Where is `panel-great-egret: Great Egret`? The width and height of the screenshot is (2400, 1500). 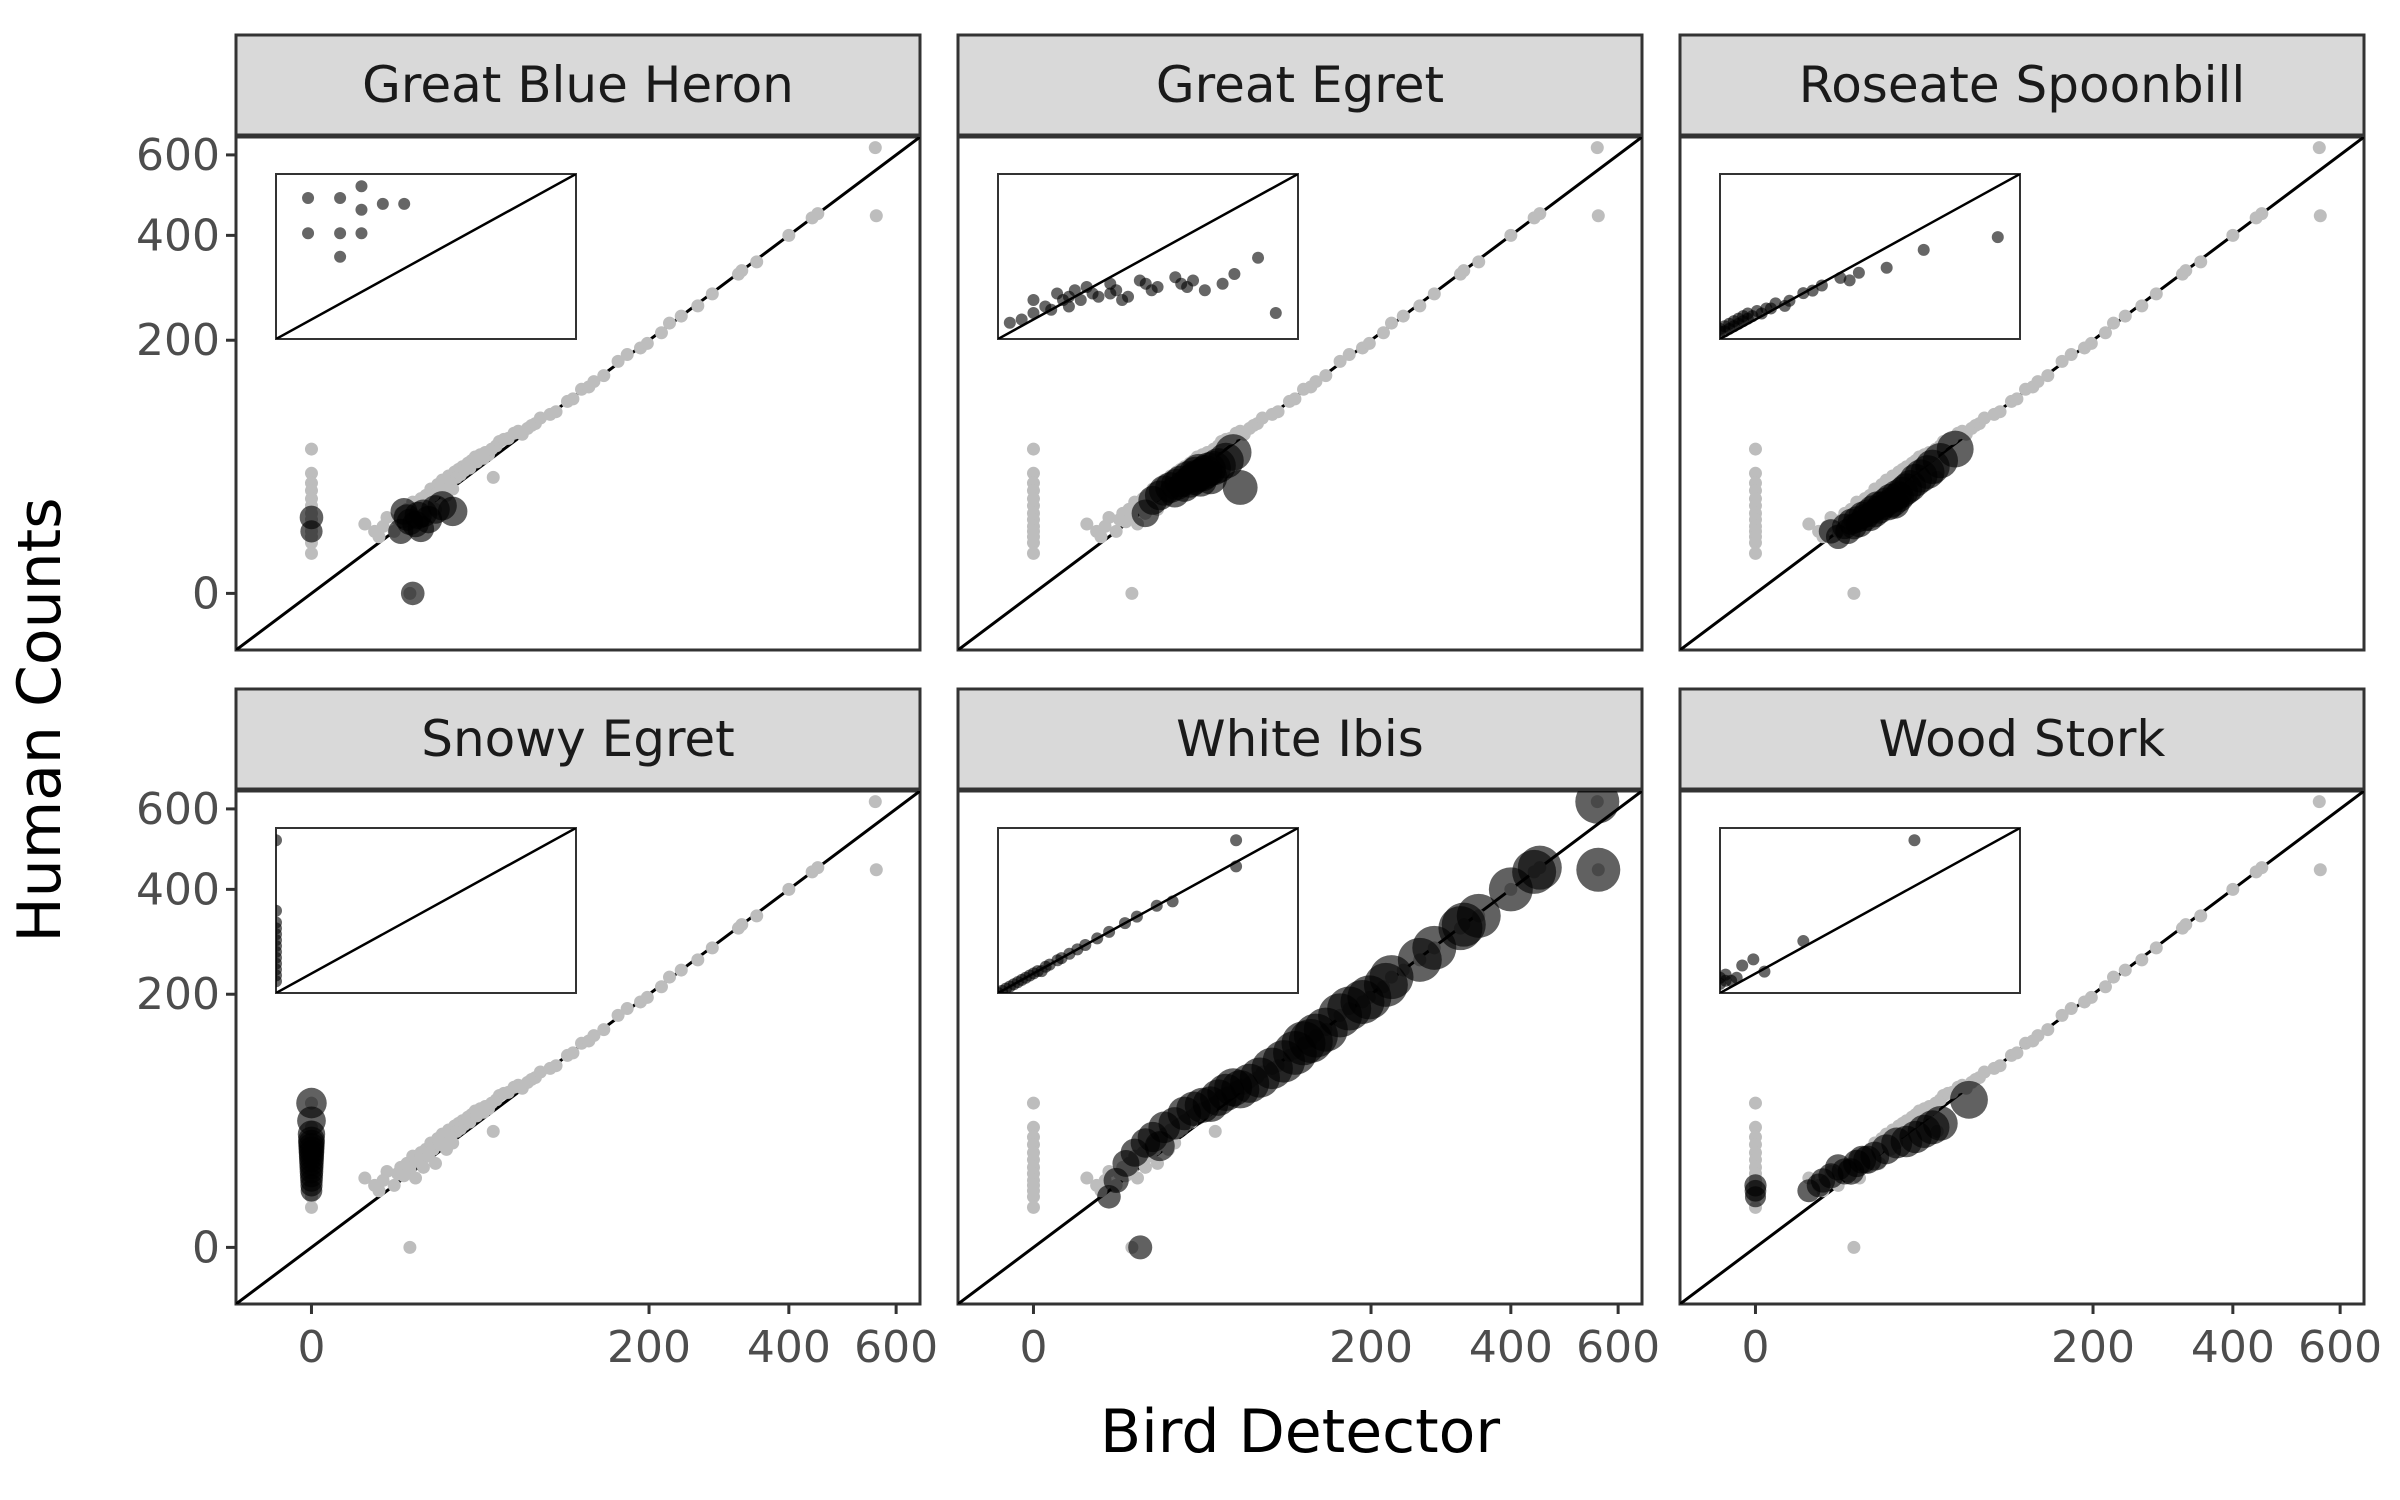 panel-great-egret: Great Egret is located at coordinates (1300, 342).